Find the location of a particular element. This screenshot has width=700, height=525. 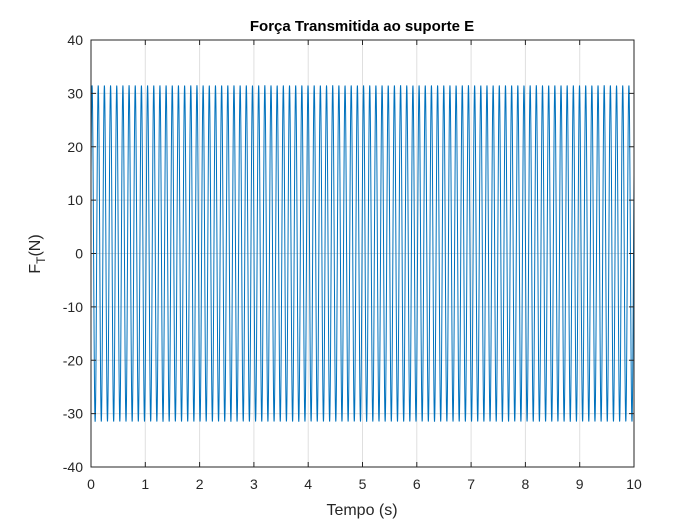

y-axis-label-main: F is located at coordinates (35, 269).